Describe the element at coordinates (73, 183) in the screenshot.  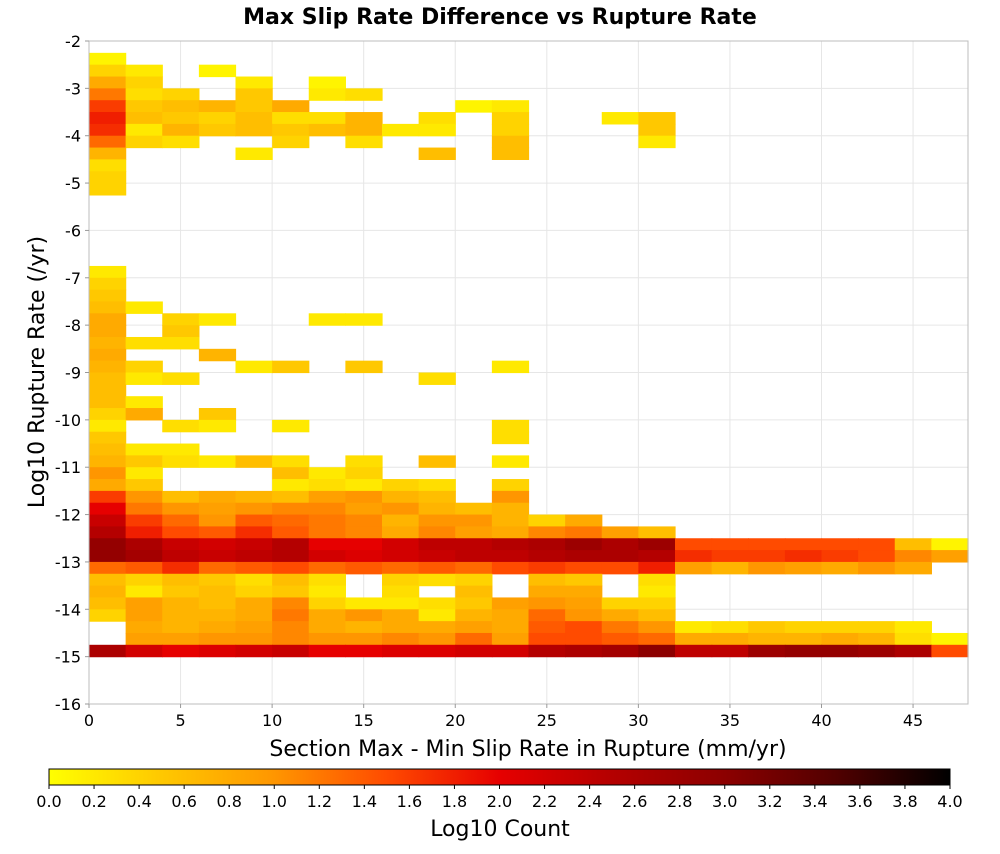
I see `y-tick-label: -5` at that location.